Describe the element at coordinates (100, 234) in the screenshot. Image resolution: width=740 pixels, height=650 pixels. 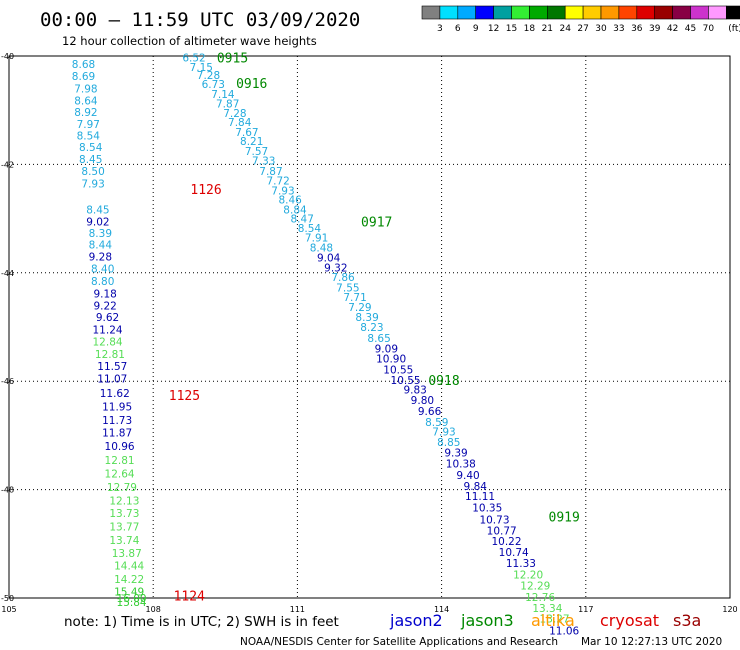
I see `wave-height-label: 8.39` at that location.